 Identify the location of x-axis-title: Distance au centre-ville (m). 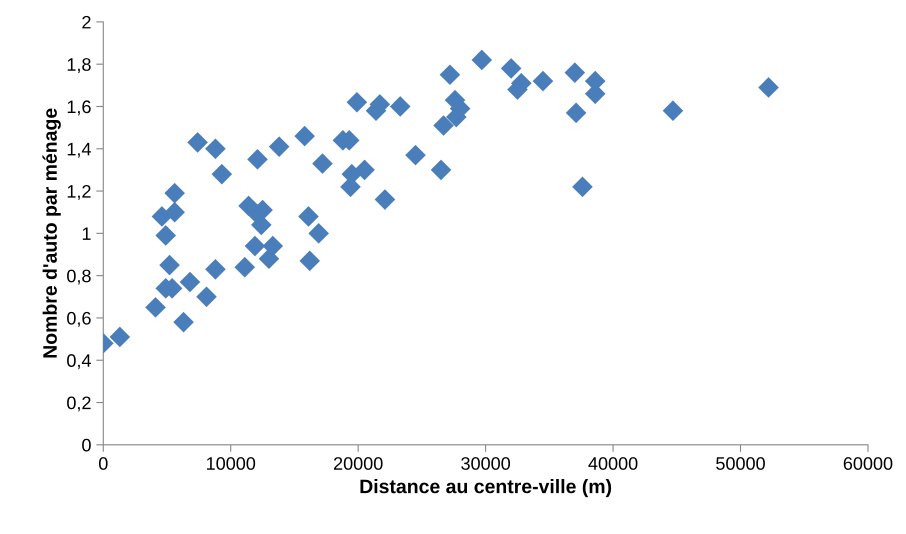
(486, 488).